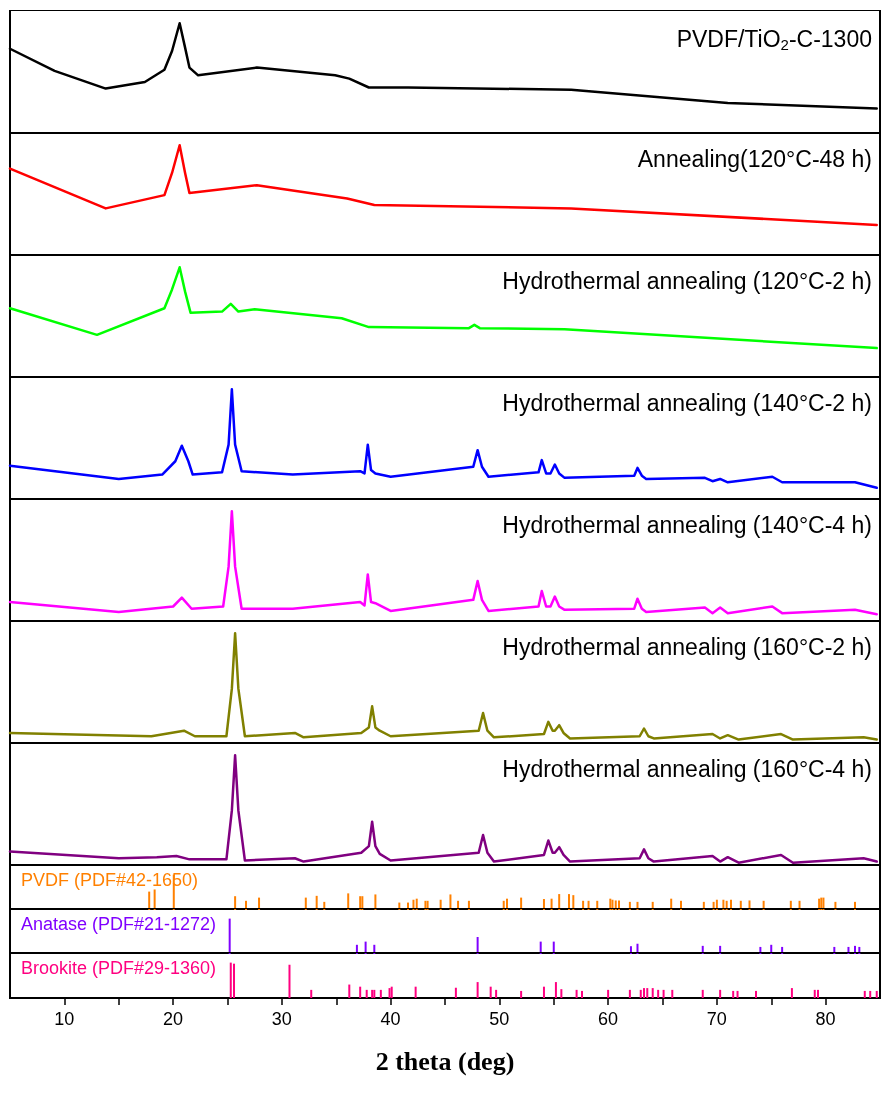 Image resolution: width=881 pixels, height=1108 pixels. Describe the element at coordinates (687, 646) in the screenshot. I see `chart-title: Hydrothermal annealing (160°C-2 h)` at that location.